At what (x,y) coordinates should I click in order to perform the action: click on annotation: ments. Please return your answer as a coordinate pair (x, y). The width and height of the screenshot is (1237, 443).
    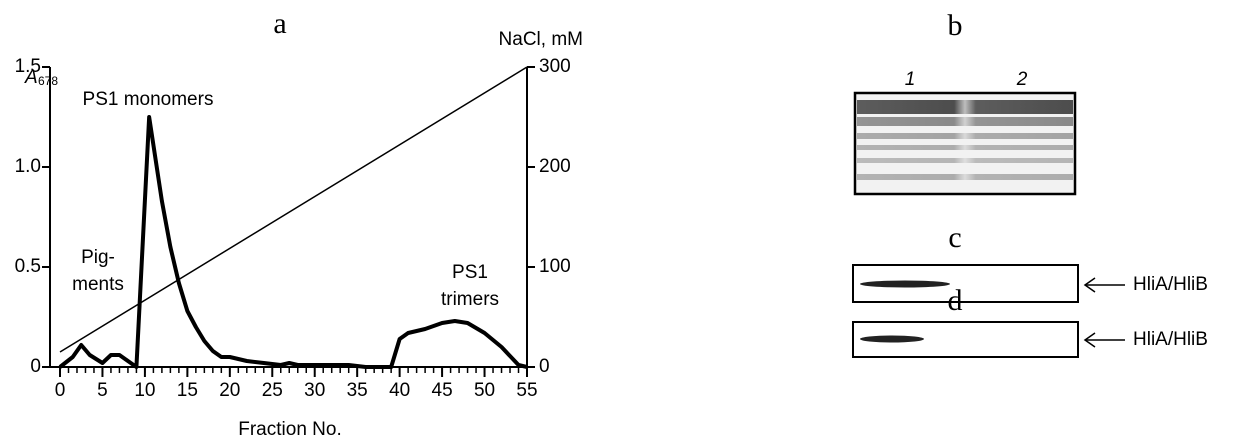
    Looking at the image, I should click on (98, 284).